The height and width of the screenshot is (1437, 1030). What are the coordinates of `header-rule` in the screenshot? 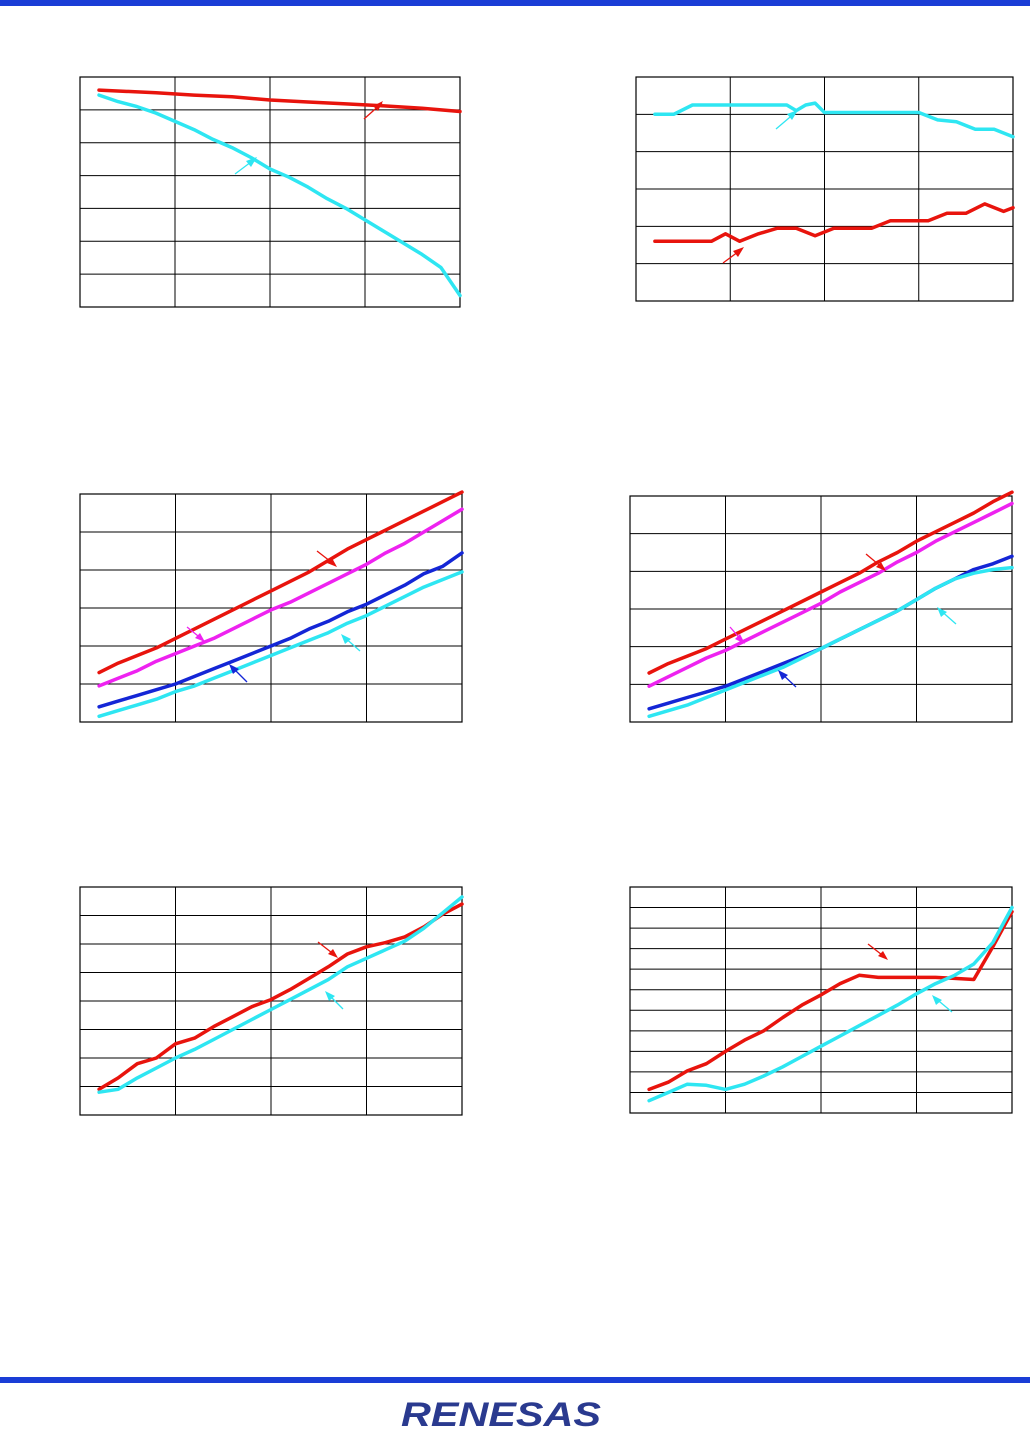 It's located at (515, 3).